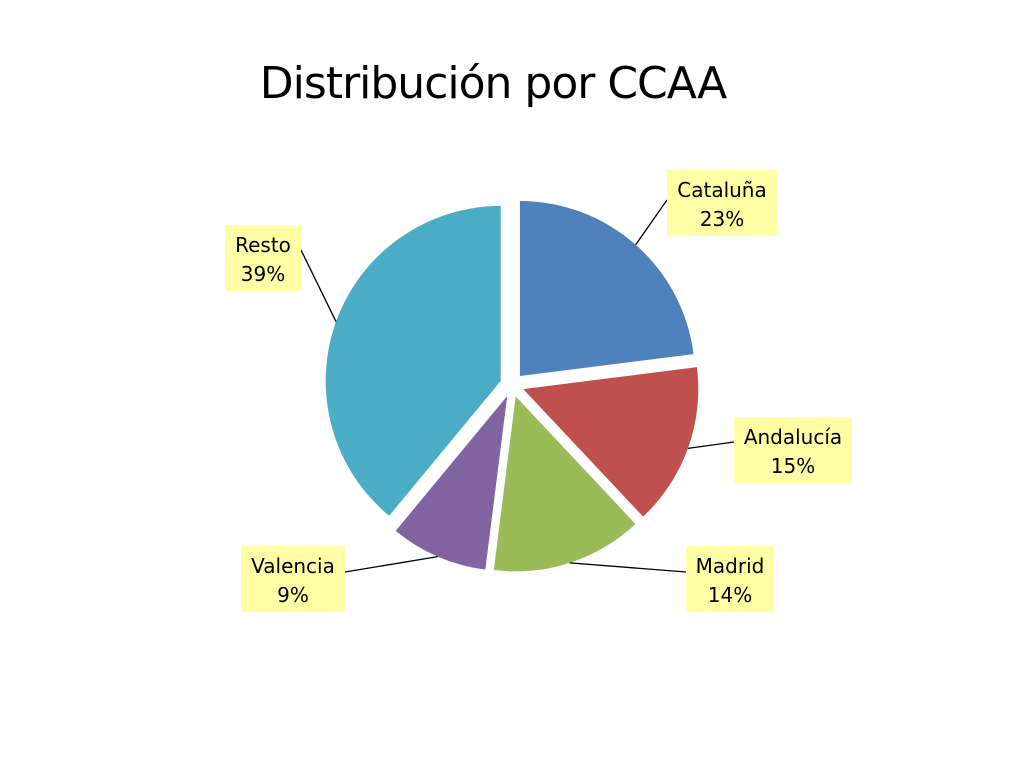 The width and height of the screenshot is (1024, 768). I want to click on slice-percent-label: 9%, so click(293, 595).